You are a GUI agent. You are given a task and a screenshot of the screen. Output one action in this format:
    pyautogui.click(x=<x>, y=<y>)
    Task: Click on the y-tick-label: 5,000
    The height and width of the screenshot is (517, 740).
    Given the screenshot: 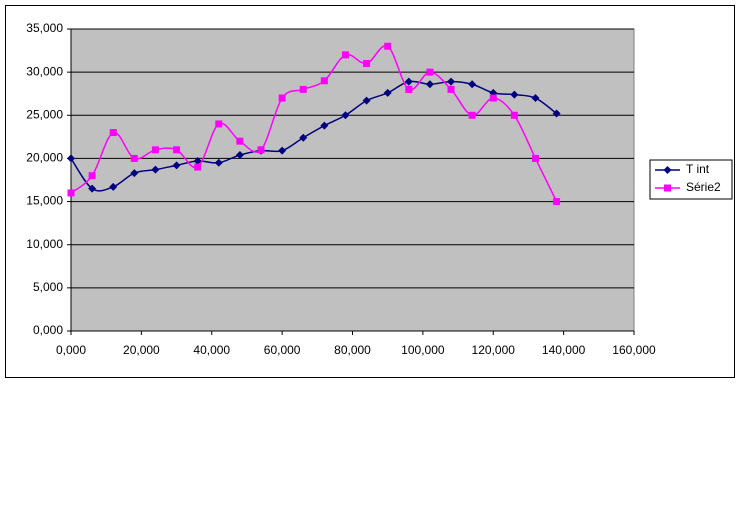 What is the action you would take?
    pyautogui.click(x=48, y=287)
    